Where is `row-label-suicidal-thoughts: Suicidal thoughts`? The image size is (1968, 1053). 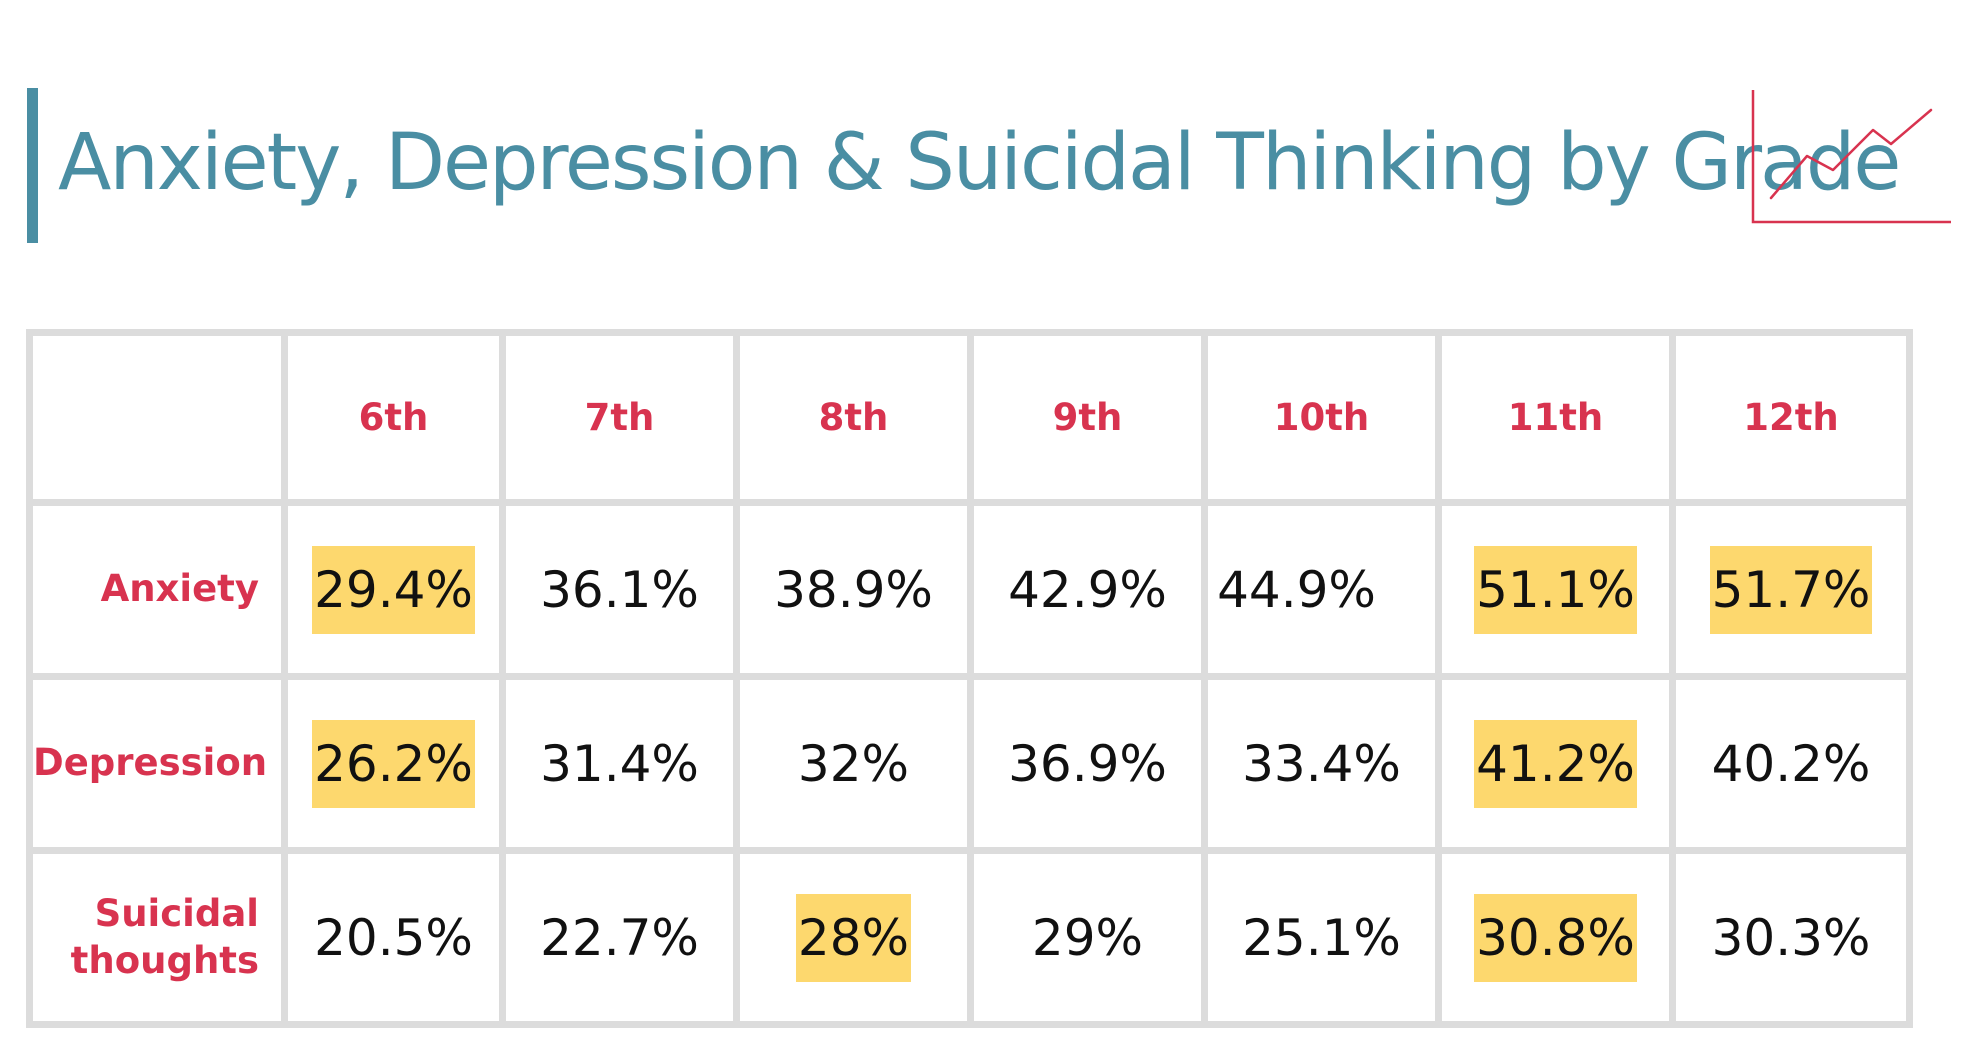 row-label-suicidal-thoughts: Suicidal thoughts is located at coordinates (157, 937).